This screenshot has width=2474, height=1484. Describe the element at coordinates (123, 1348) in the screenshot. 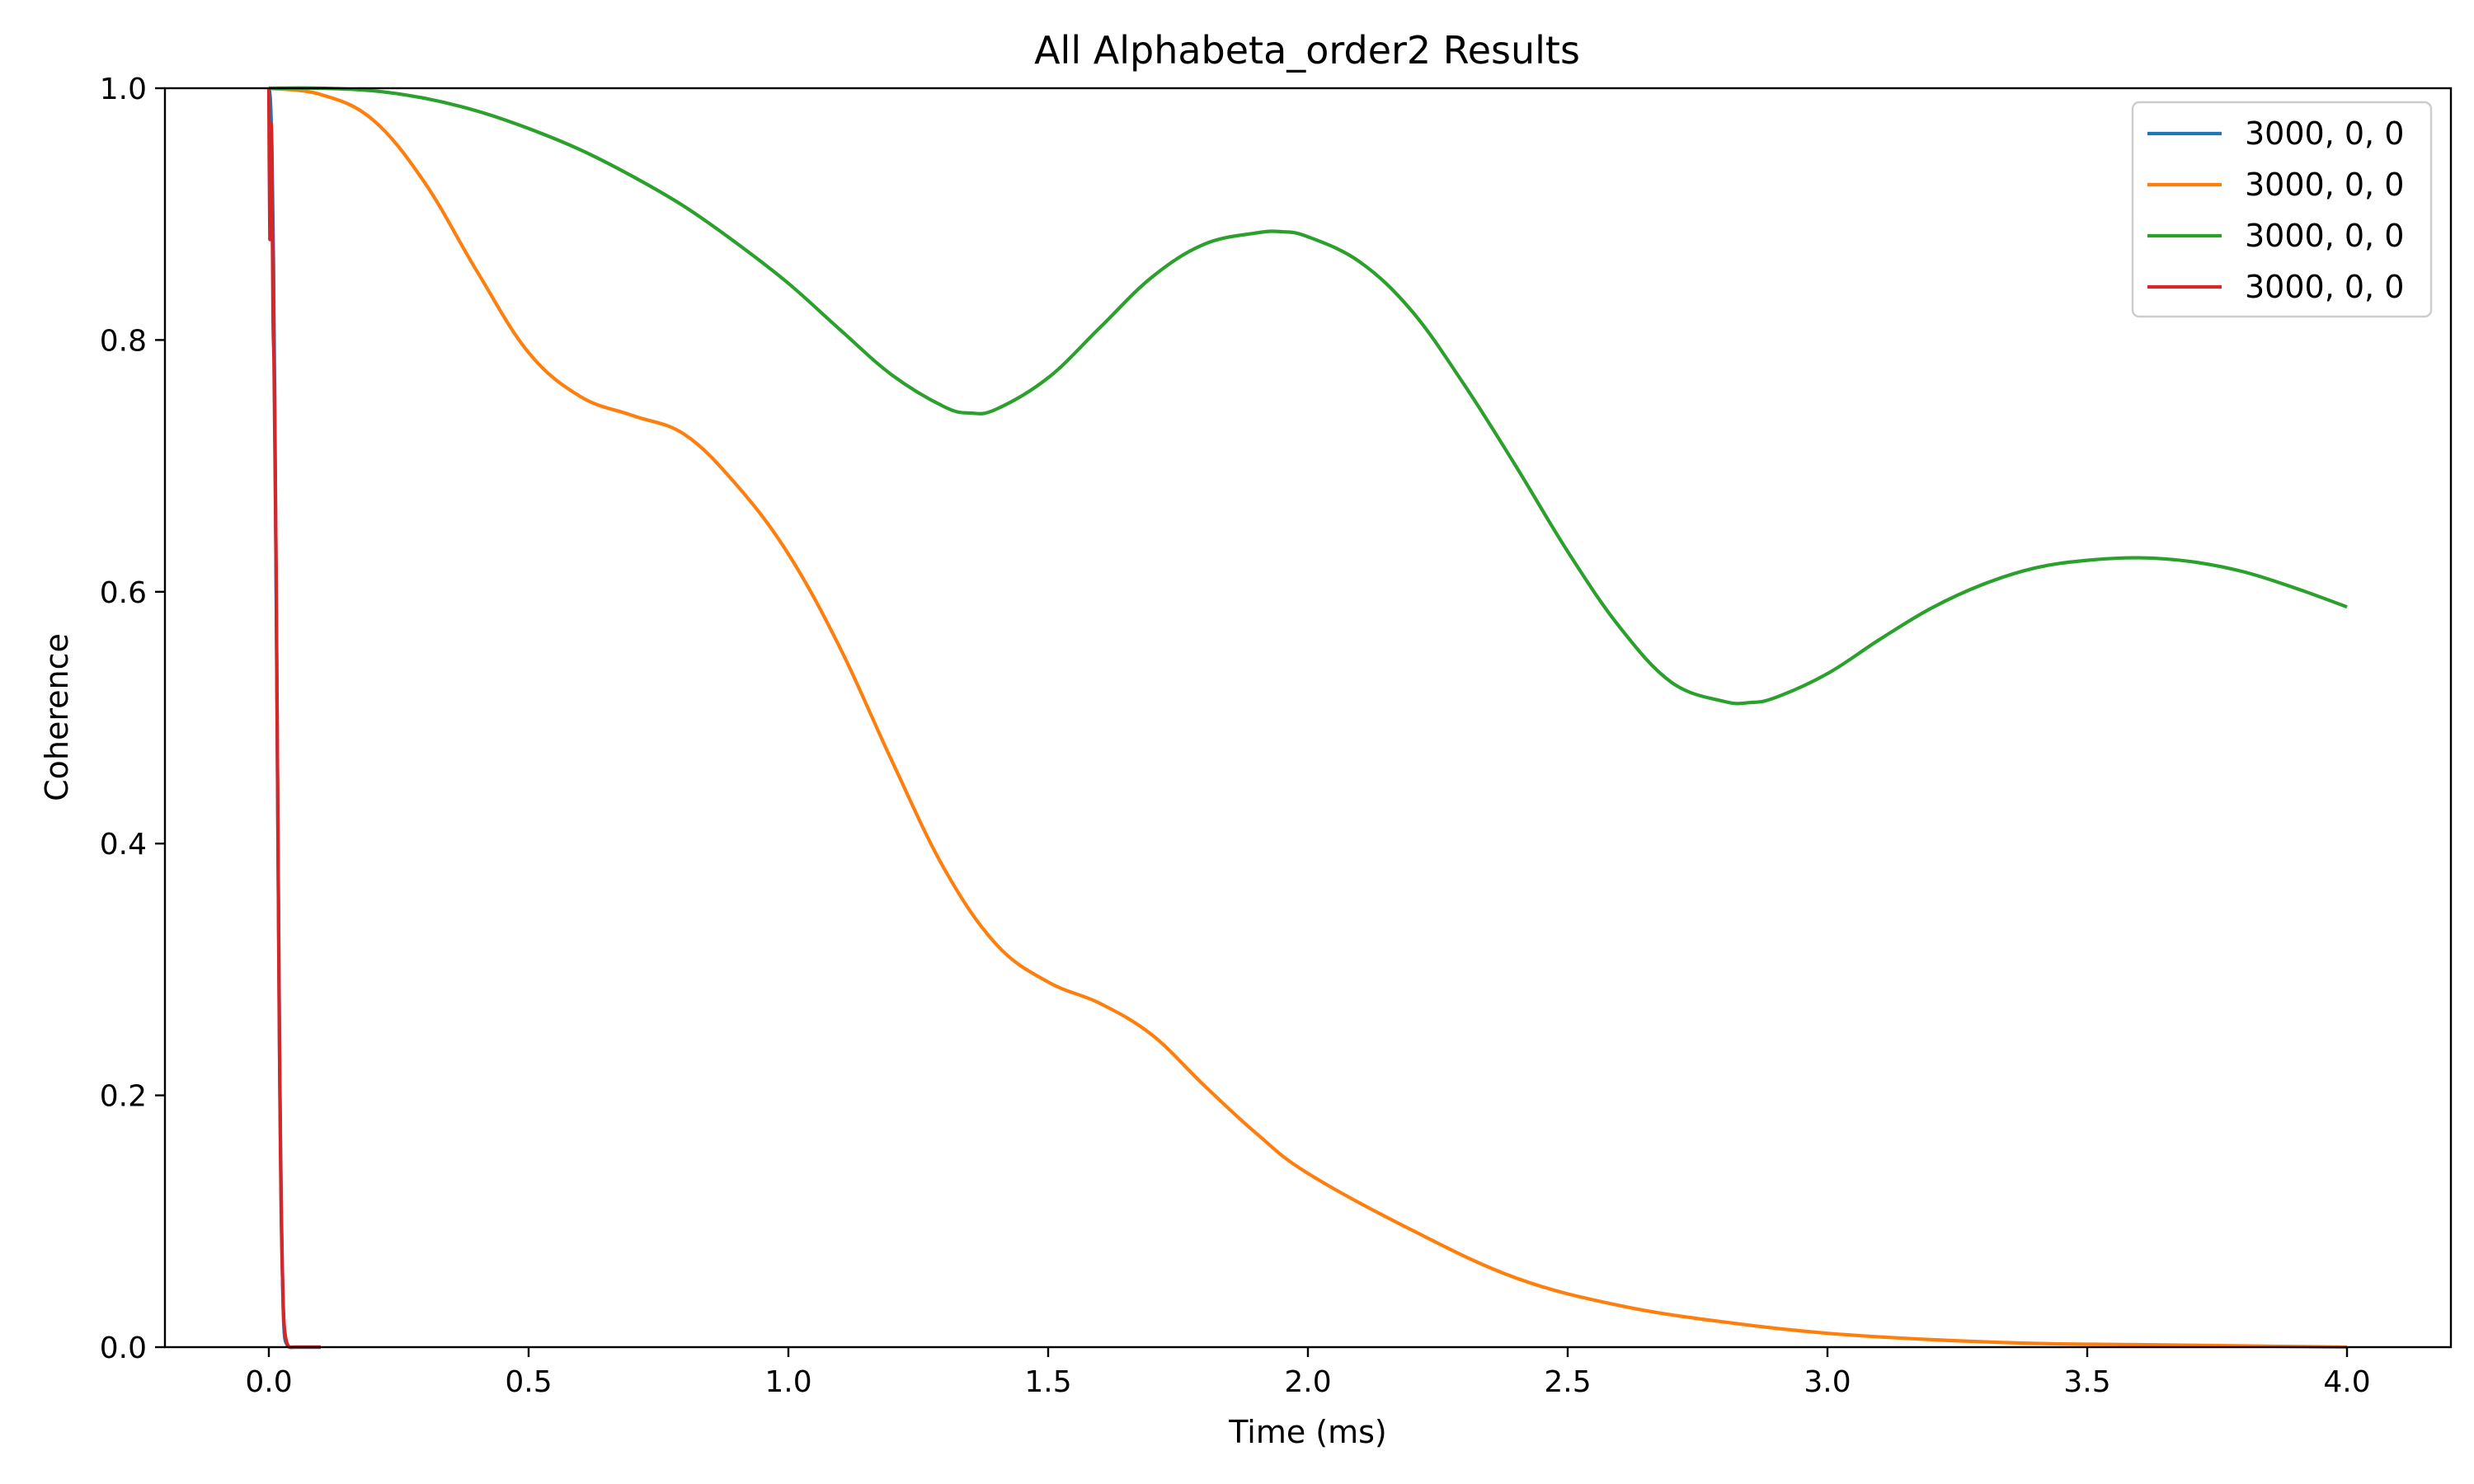

I see `y-tick-label: 0.0` at that location.